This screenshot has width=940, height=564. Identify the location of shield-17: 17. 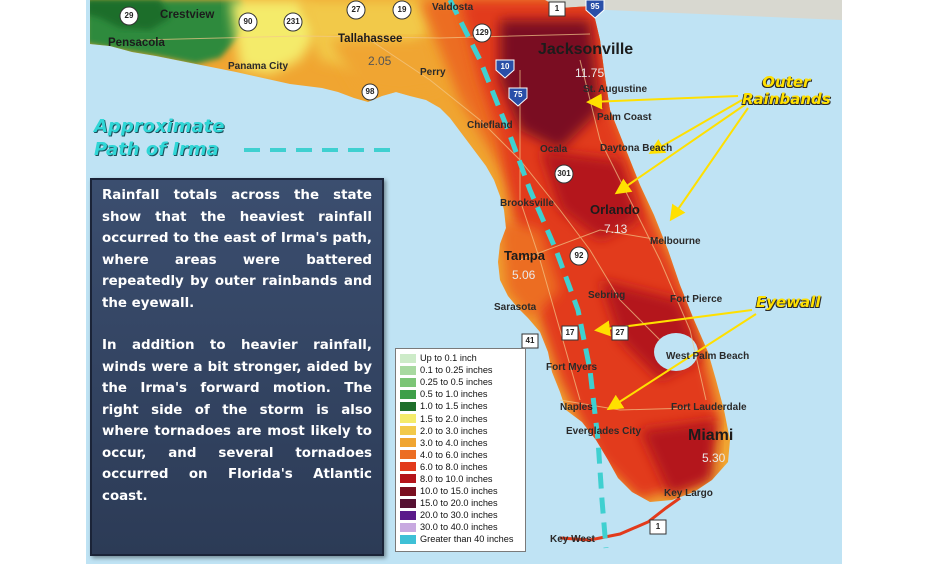
(570, 332).